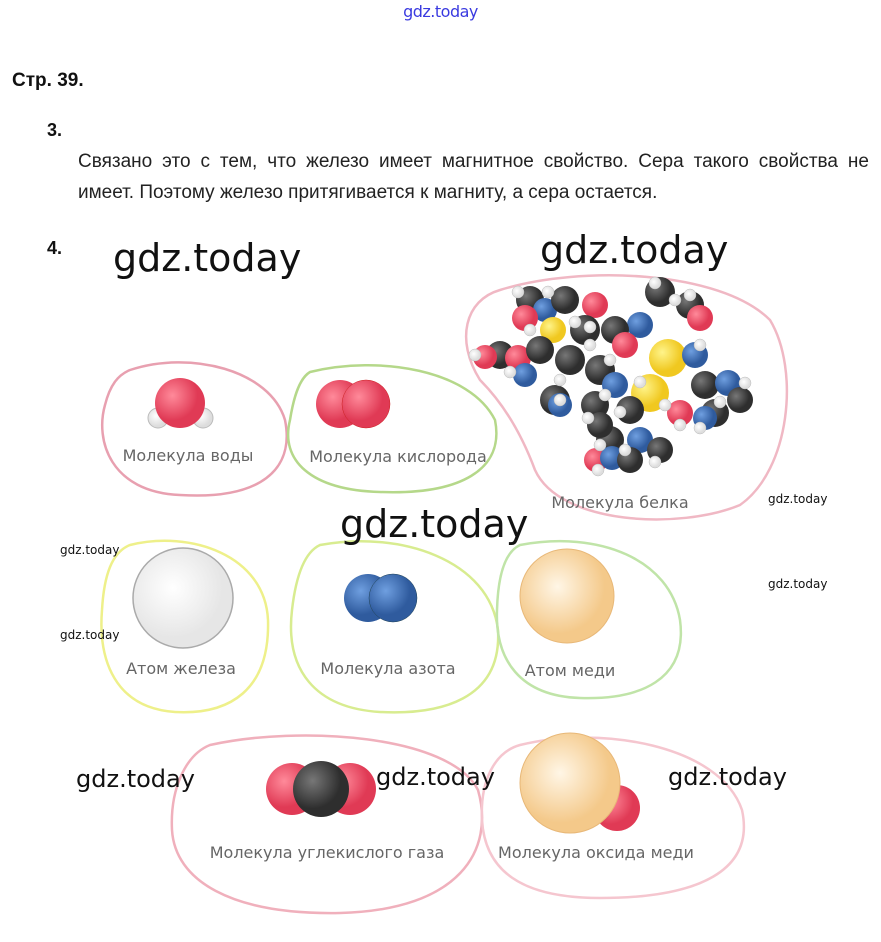  Describe the element at coordinates (321, 789) in the screenshot. I see `co2-molecule` at that location.